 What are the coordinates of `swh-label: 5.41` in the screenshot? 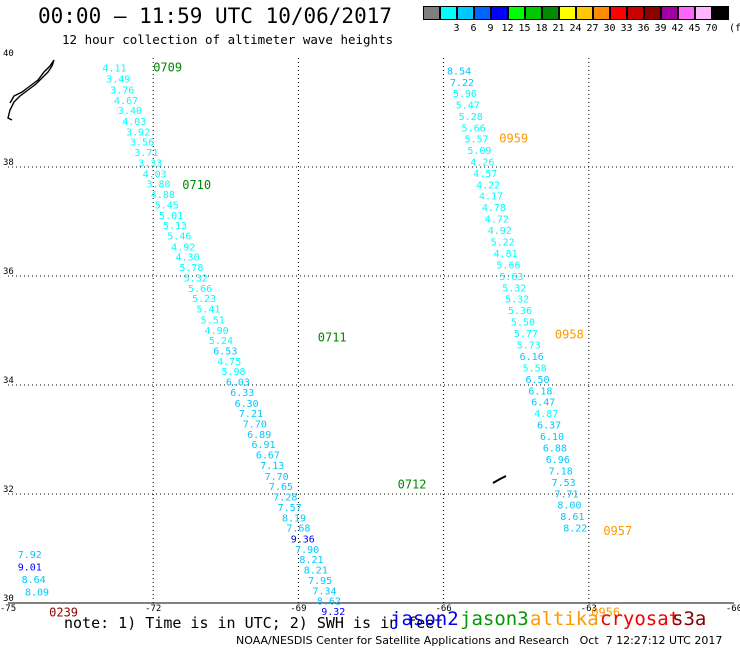 It's located at (208, 310).